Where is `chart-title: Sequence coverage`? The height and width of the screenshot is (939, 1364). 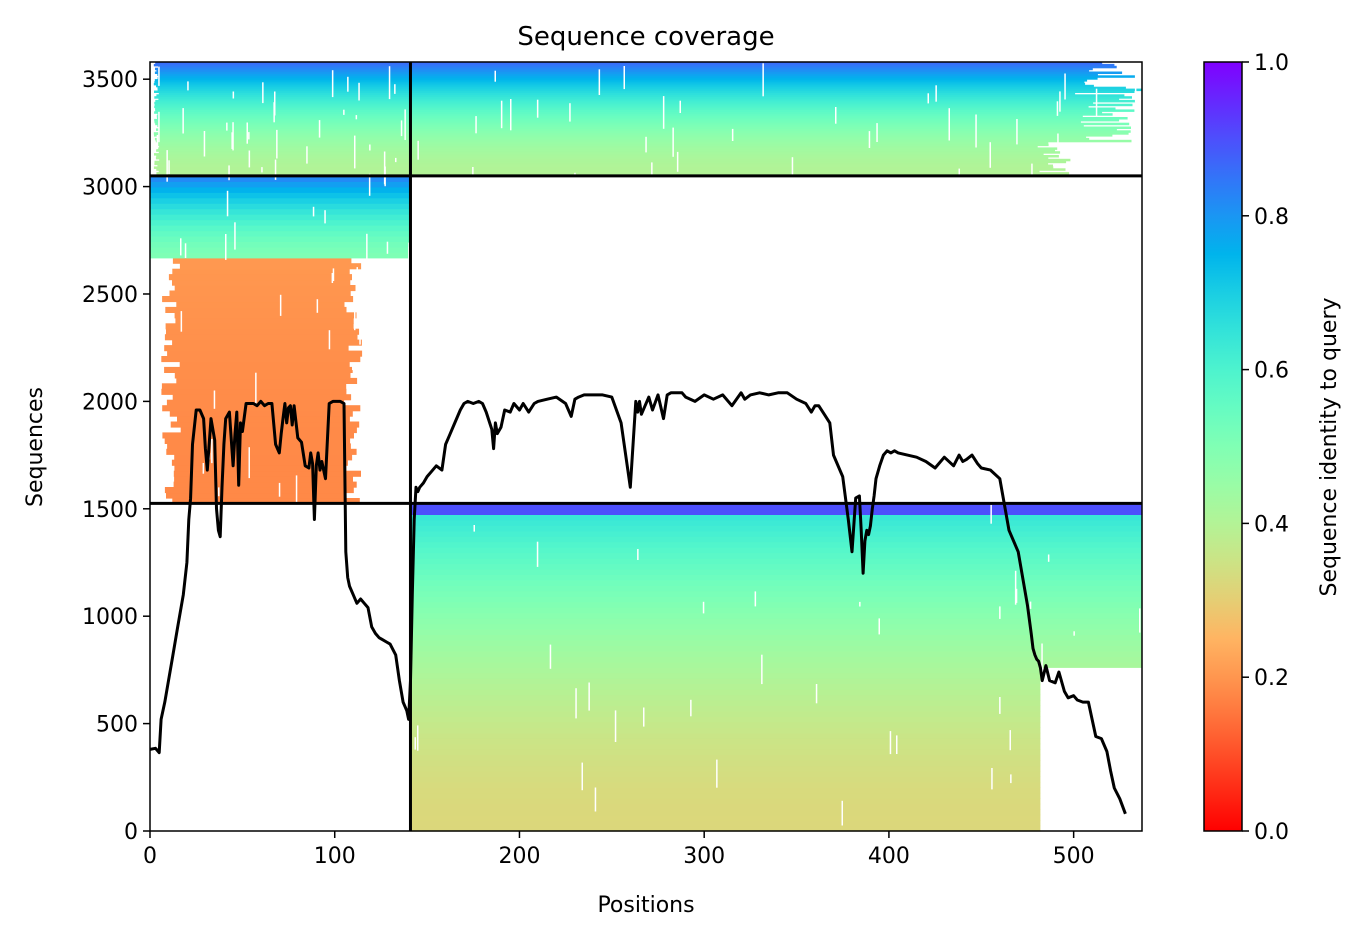 chart-title: Sequence coverage is located at coordinates (645, 37).